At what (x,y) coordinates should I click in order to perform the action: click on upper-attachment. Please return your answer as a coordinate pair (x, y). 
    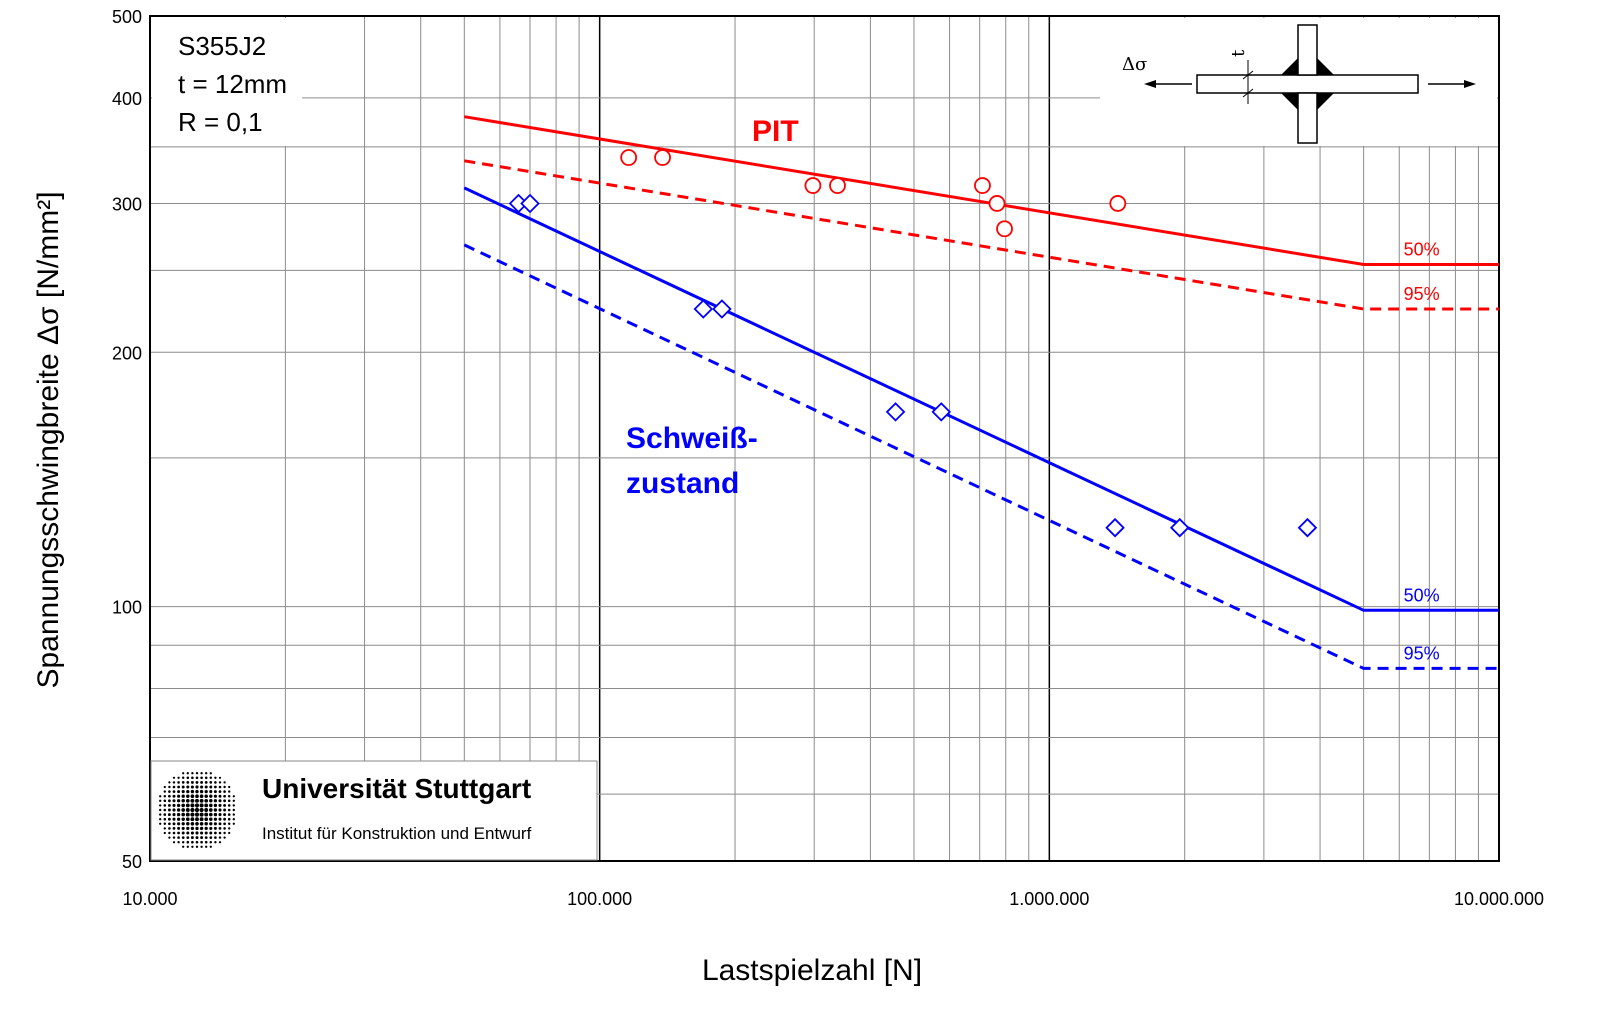
    Looking at the image, I should click on (1307, 50).